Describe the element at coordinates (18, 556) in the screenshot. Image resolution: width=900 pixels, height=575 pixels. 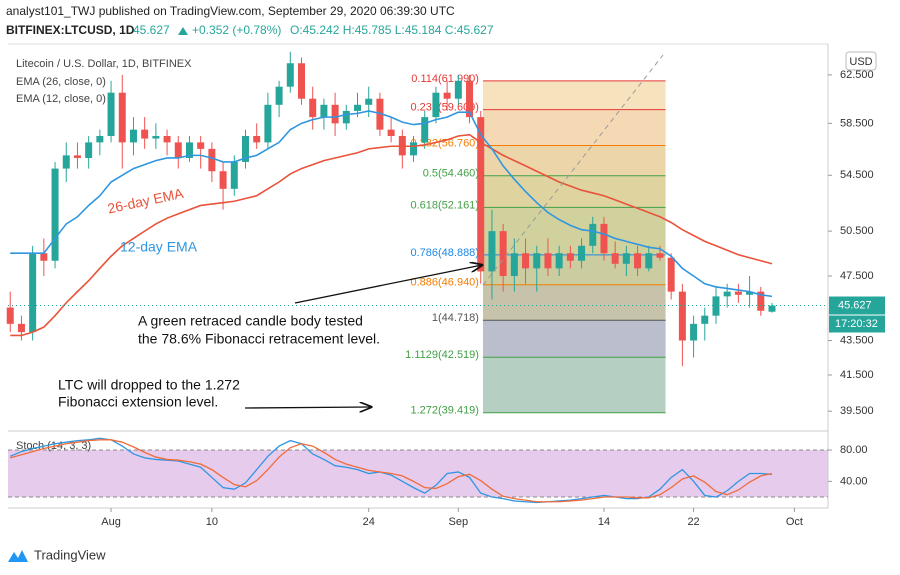
I see `logo-icon` at that location.